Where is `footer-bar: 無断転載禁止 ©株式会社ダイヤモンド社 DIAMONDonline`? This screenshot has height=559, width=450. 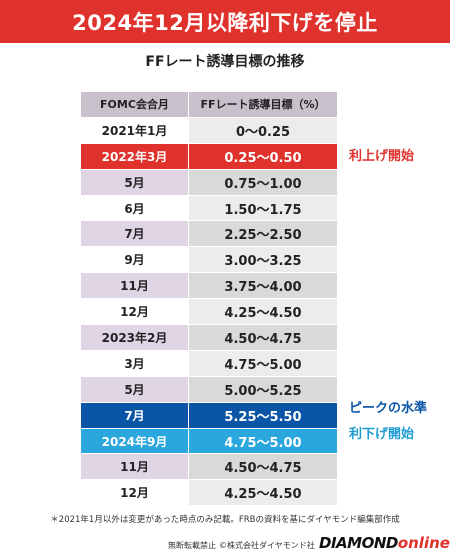 footer-bar: 無断転載禁止 ©株式会社ダイヤモンド社 DIAMONDonline is located at coordinates (225, 545).